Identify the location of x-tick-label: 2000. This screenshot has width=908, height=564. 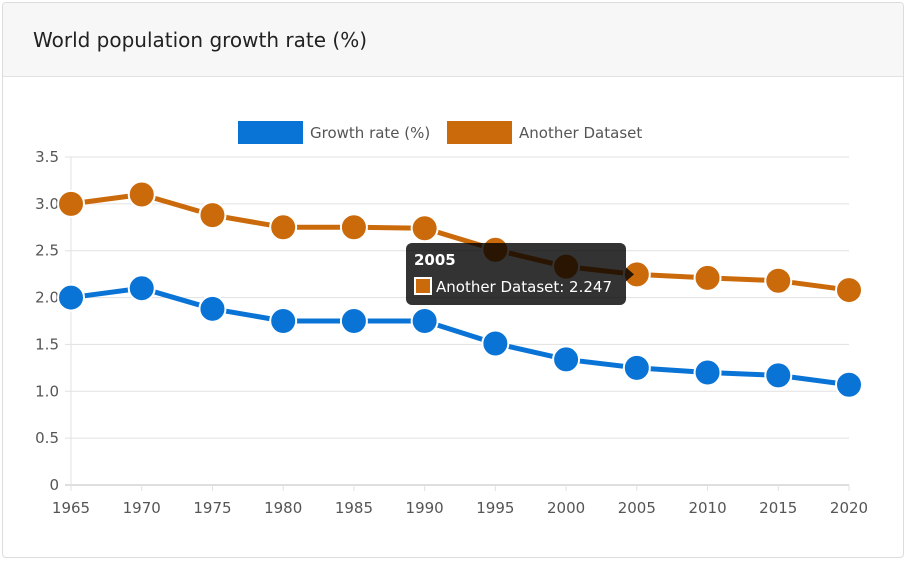
(566, 508).